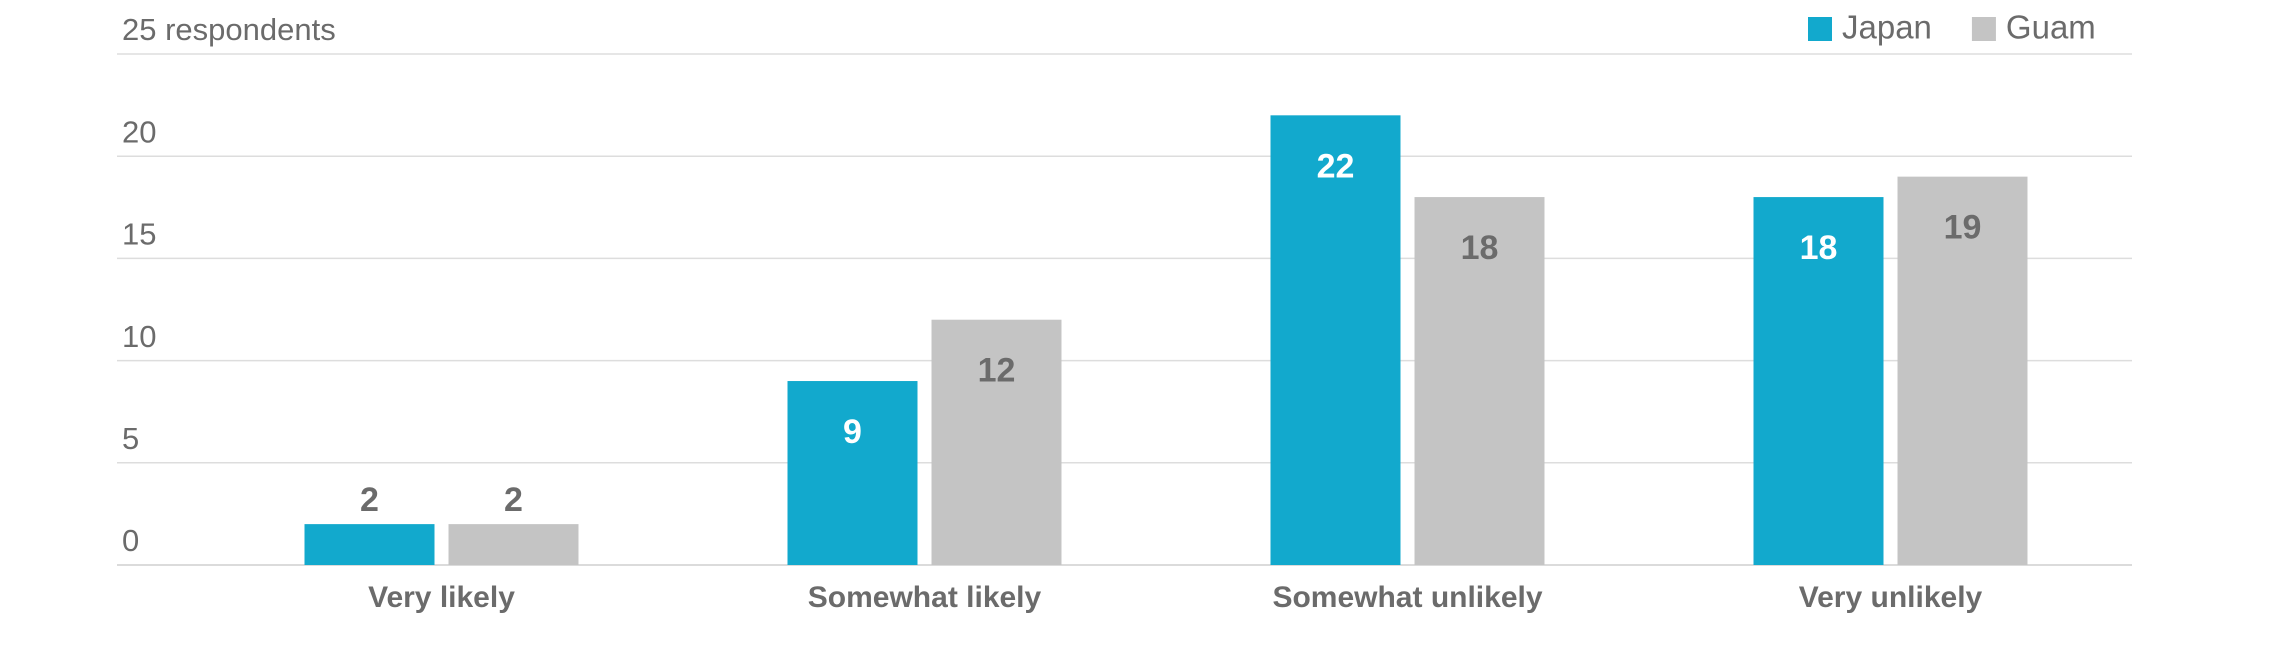 Image resolution: width=2284 pixels, height=665 pixels. What do you see at coordinates (925, 597) in the screenshot?
I see `x-tick-label: Somewhat likely` at bounding box center [925, 597].